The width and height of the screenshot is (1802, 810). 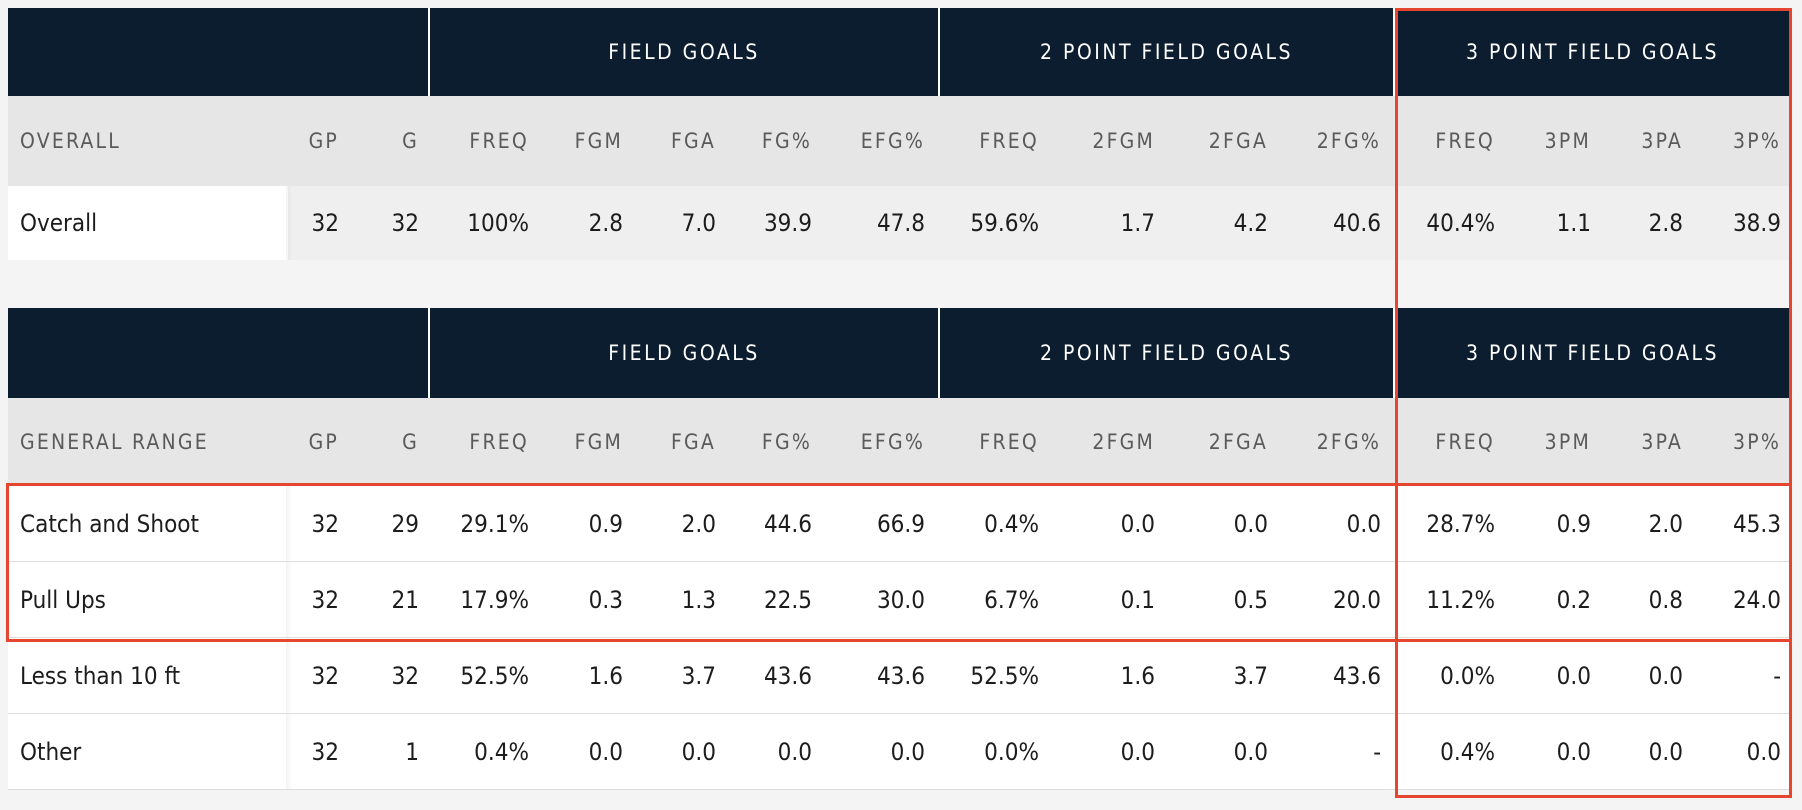 What do you see at coordinates (1137, 599) in the screenshot?
I see `cell-2fgm: 0.1` at bounding box center [1137, 599].